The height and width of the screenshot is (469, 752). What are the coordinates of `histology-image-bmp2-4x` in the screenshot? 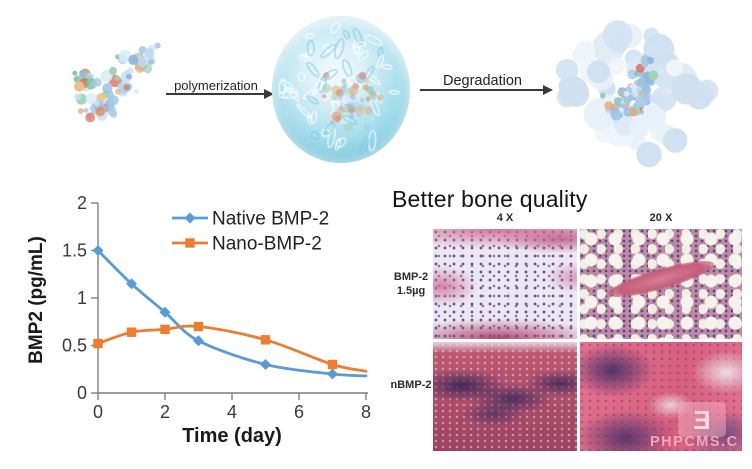 It's located at (505, 284).